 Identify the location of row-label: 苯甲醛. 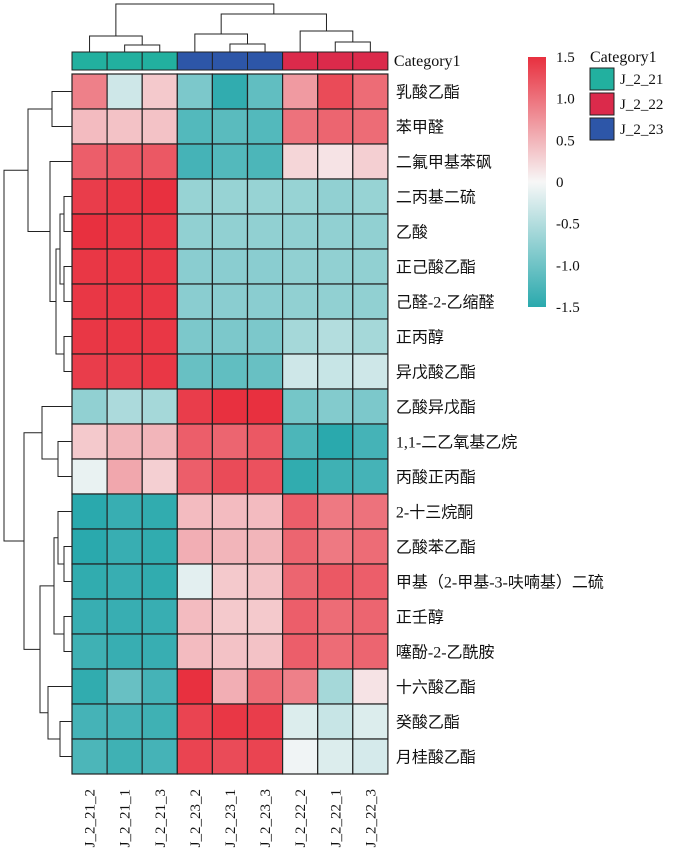
(420, 128).